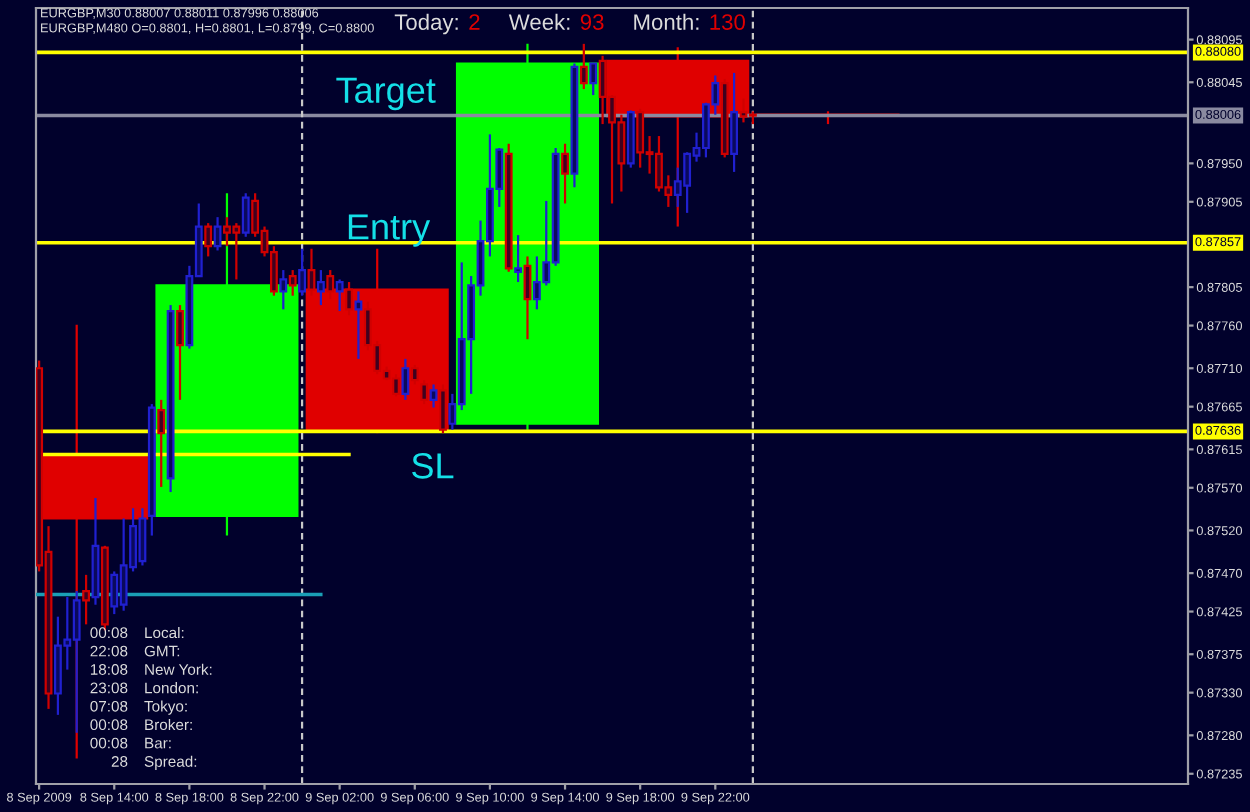 This screenshot has height=812, width=1250. Describe the element at coordinates (386, 94) in the screenshot. I see `annotation: Target` at that location.